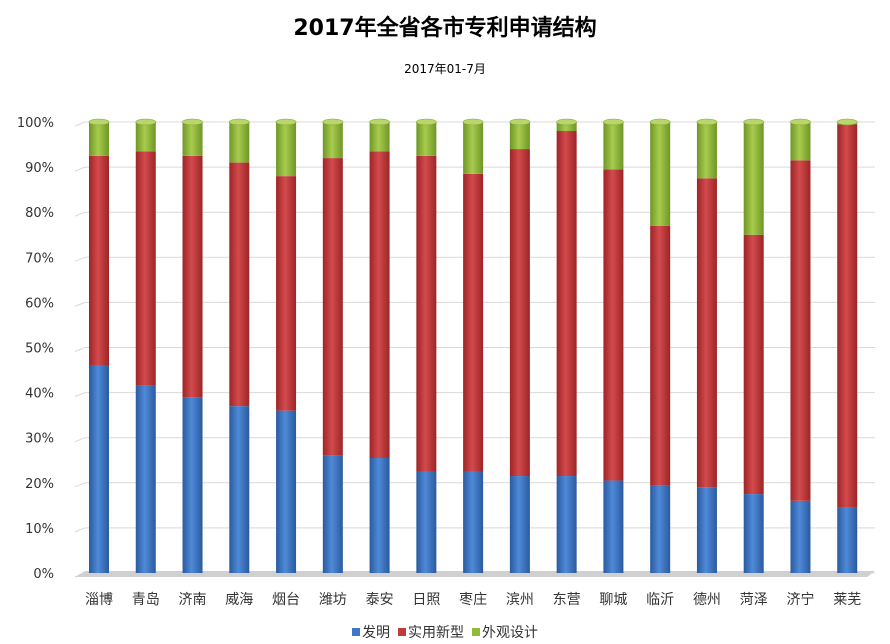 The width and height of the screenshot is (890, 644). What do you see at coordinates (753, 533) in the screenshot?
I see `bar-菏泽-发明` at bounding box center [753, 533].